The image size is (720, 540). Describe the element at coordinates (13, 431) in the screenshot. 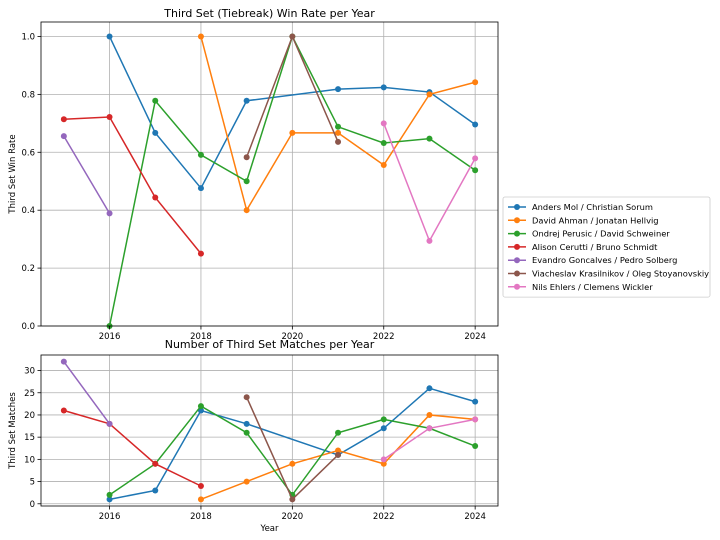

I see `panel2-y-axis-label: Third Set Matches` at that location.